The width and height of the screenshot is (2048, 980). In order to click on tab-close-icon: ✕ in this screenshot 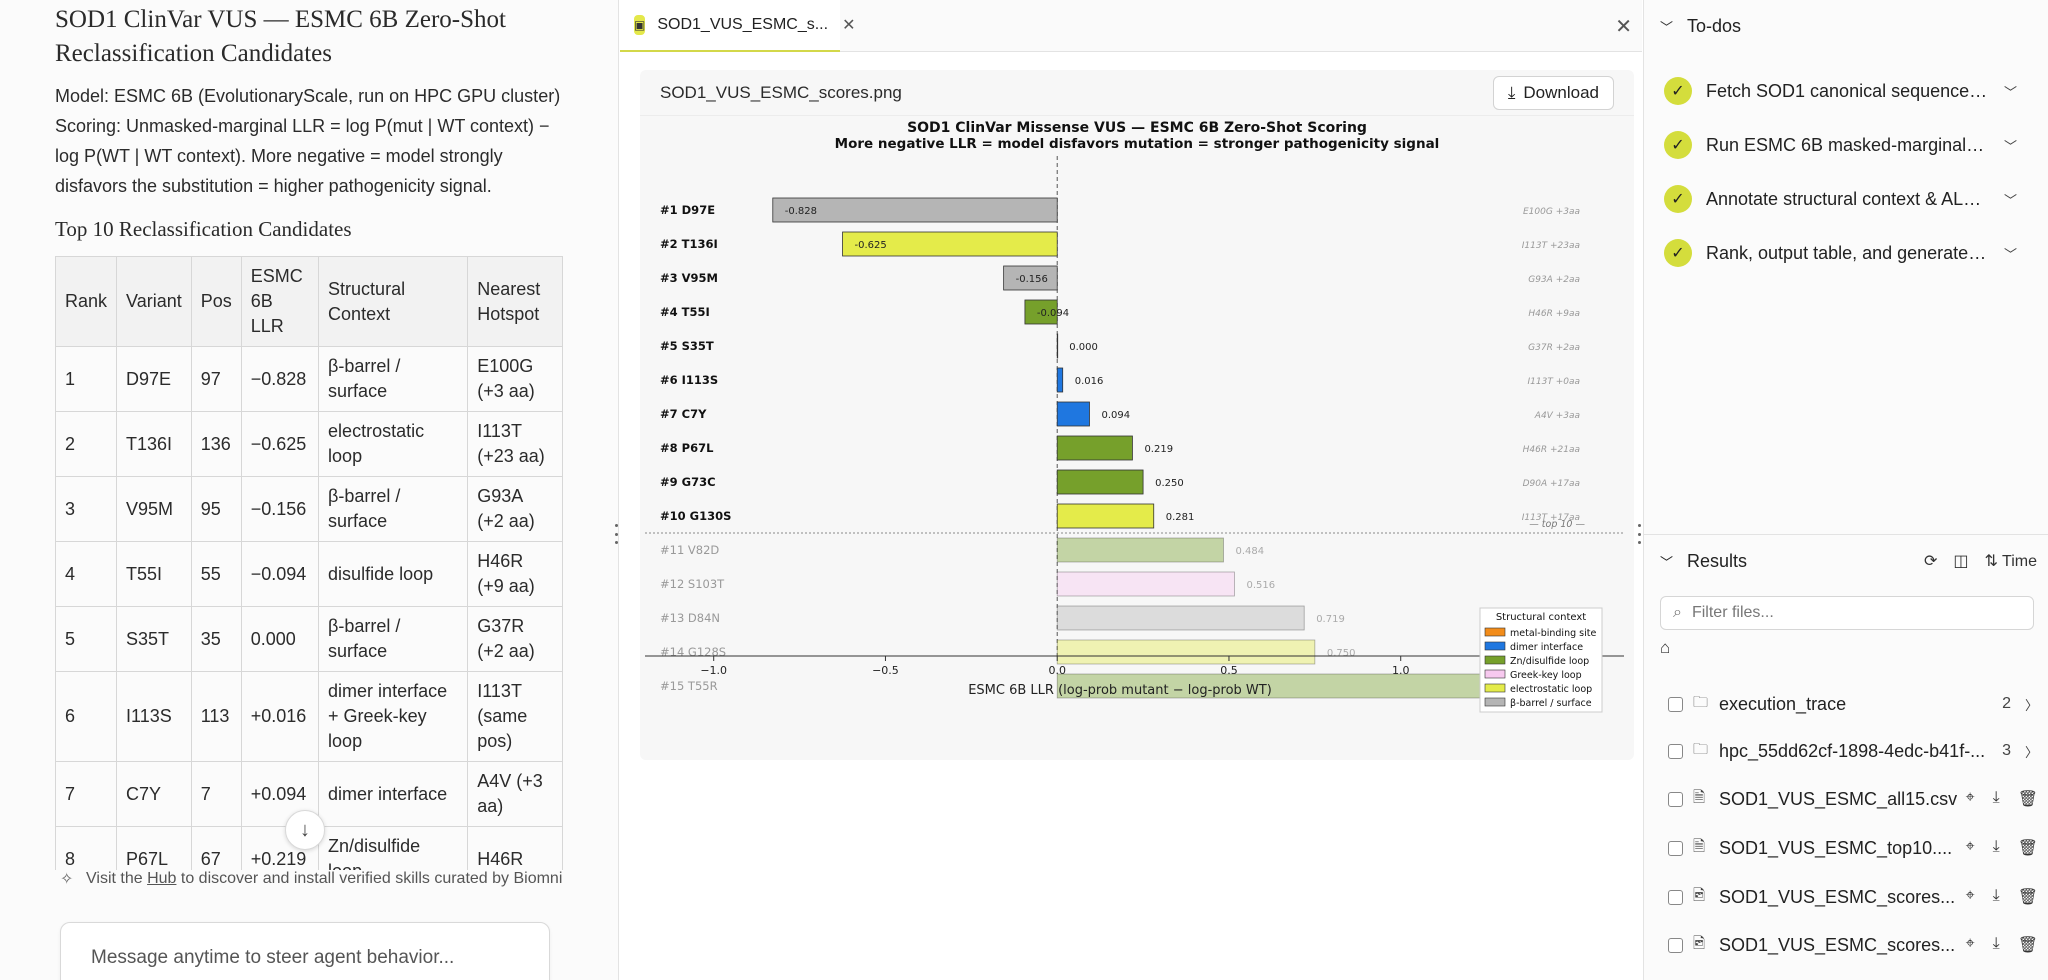, I will do `click(849, 25)`.